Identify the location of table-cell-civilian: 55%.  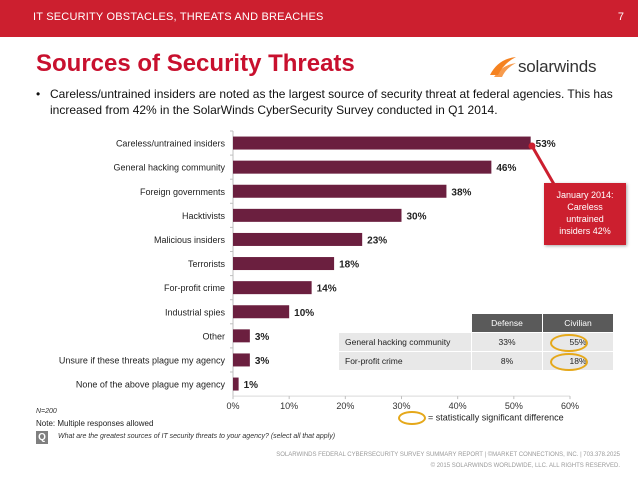
(578, 342).